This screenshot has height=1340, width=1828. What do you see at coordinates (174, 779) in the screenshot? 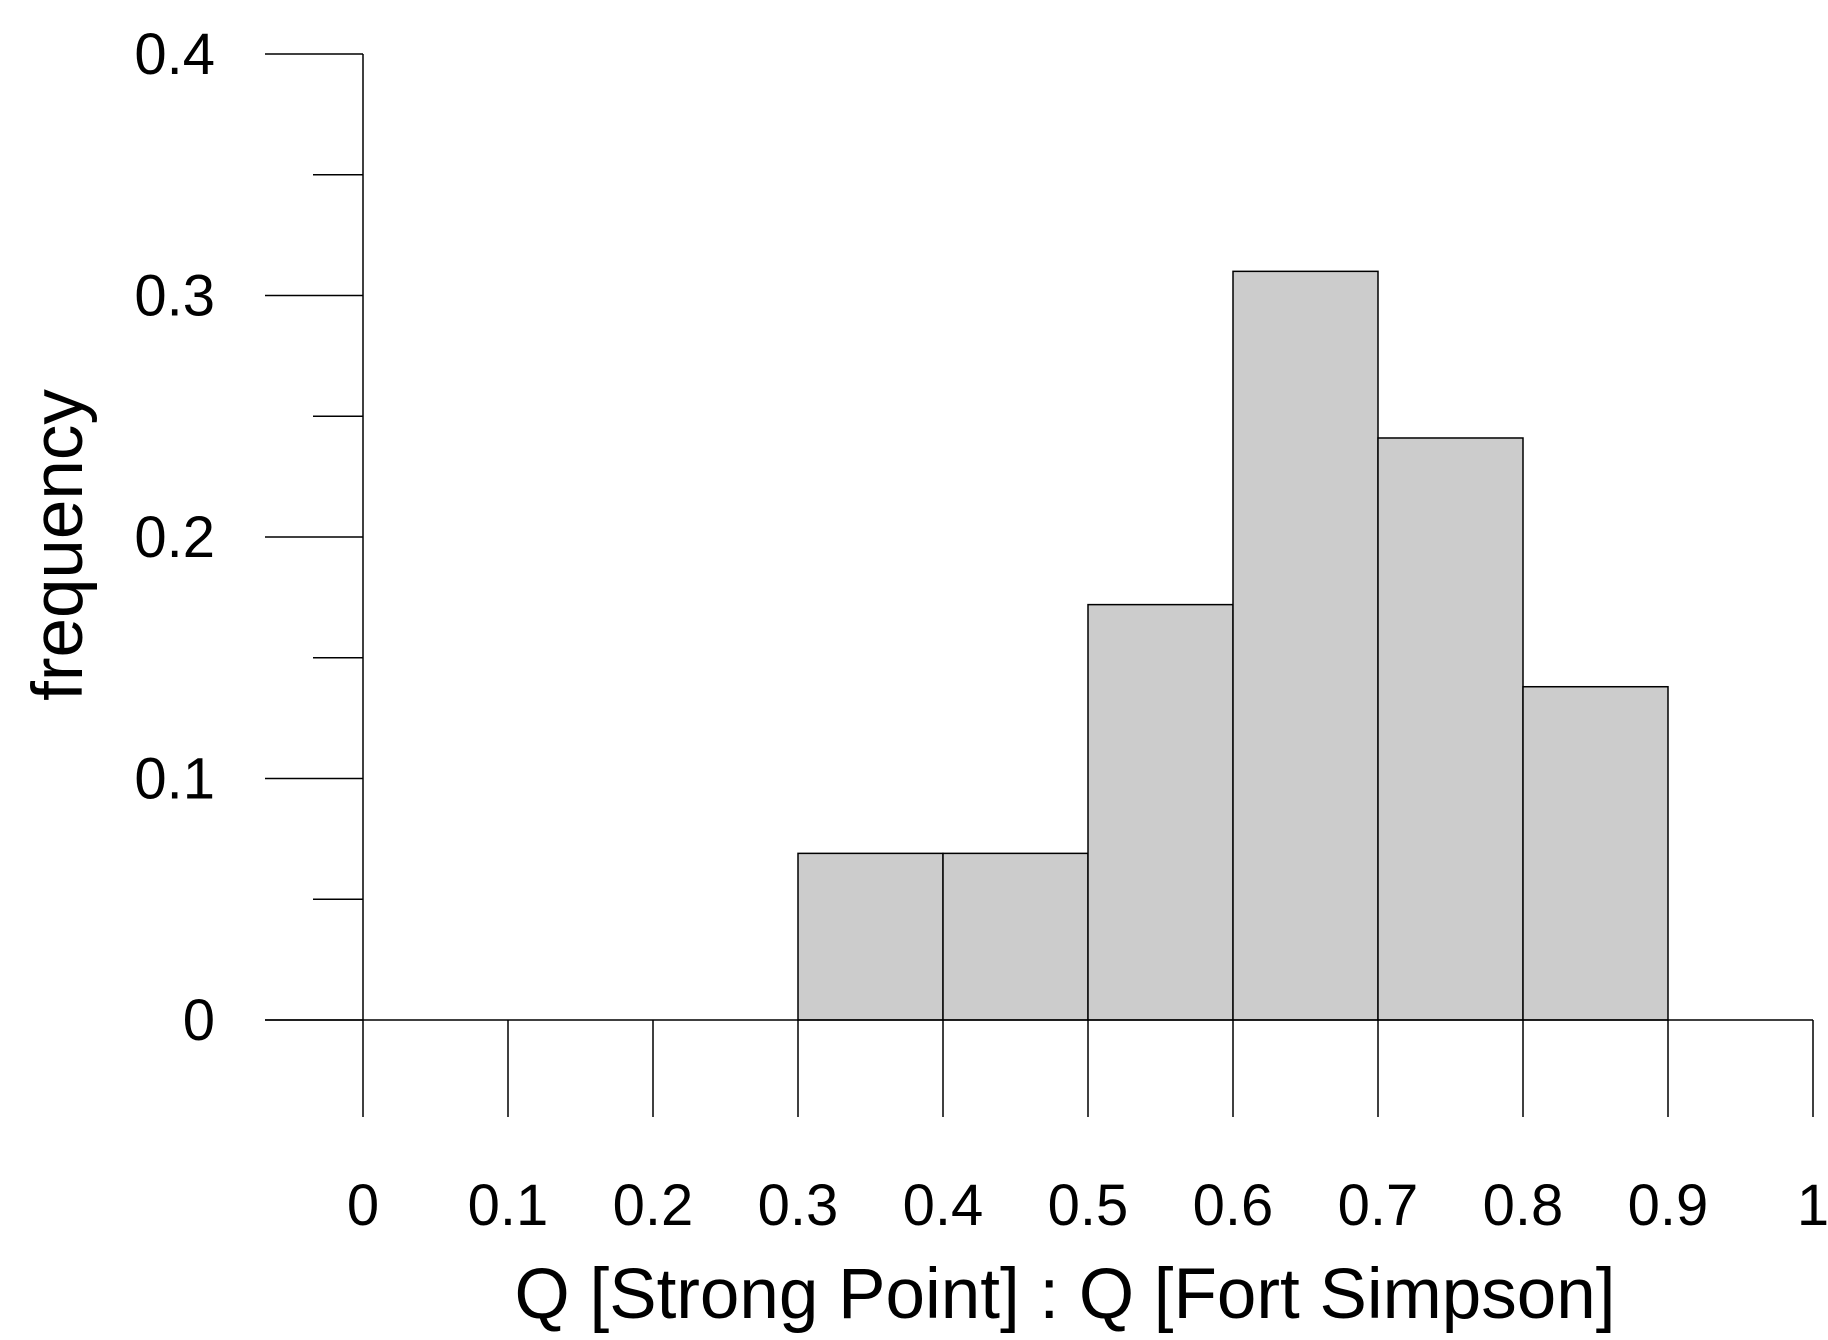
I see `y-tick-label: 0.1` at bounding box center [174, 779].